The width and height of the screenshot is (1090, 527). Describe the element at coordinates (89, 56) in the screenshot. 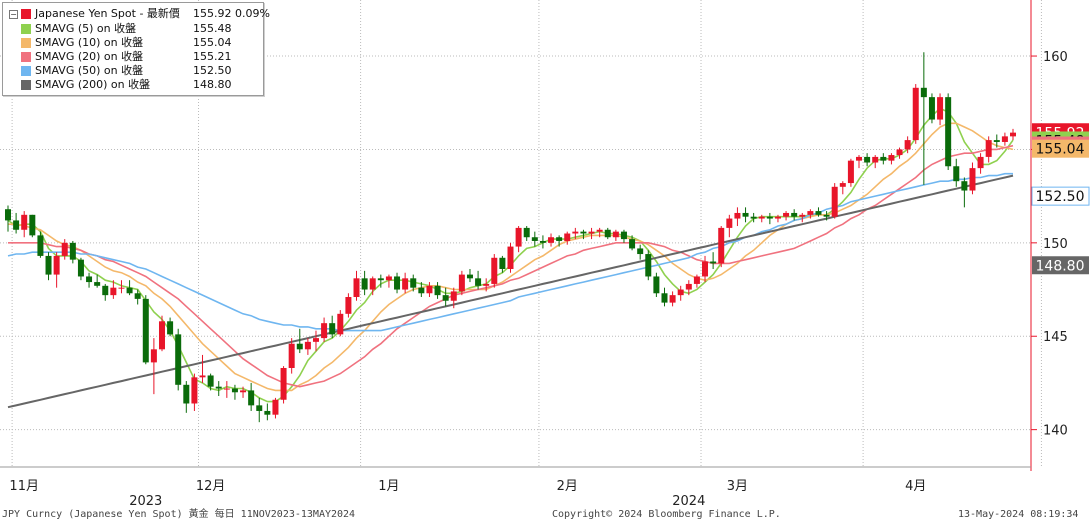

I see `legend-name: SMAVG (20) on 收盤` at that location.